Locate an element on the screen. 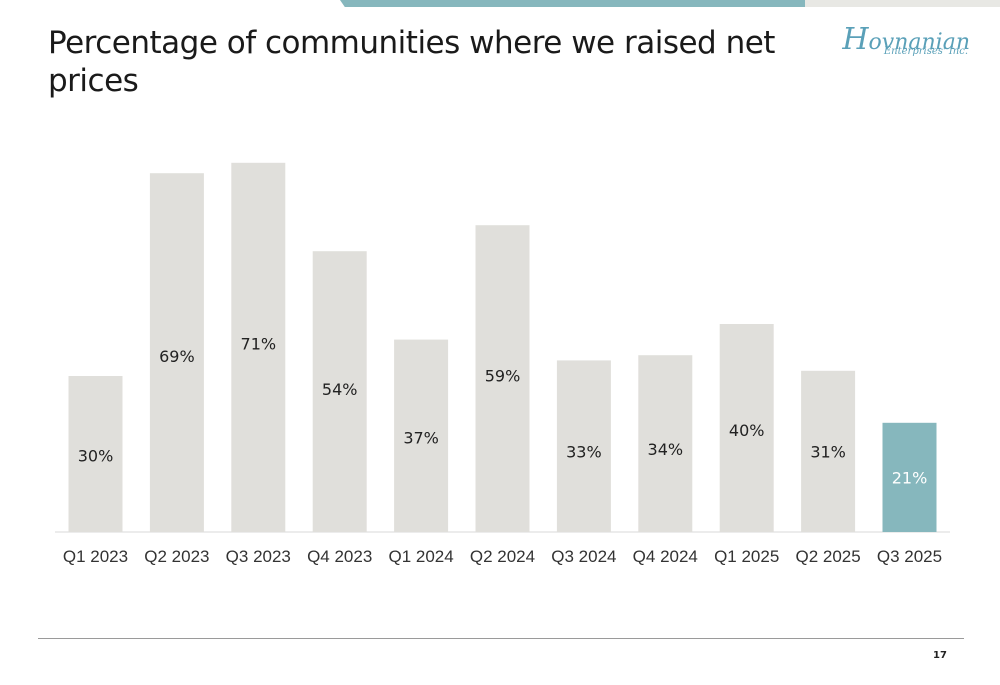 Image resolution: width=1000 pixels, height=685 pixels. data-label: 31% is located at coordinates (828, 451).